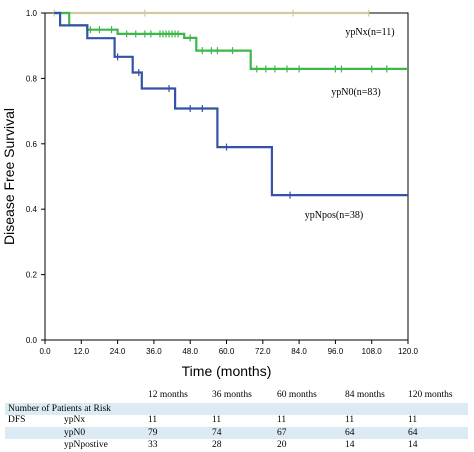 This screenshot has width=474, height=452. Describe the element at coordinates (17, 420) in the screenshot. I see `risk-group-label: DFS` at that location.